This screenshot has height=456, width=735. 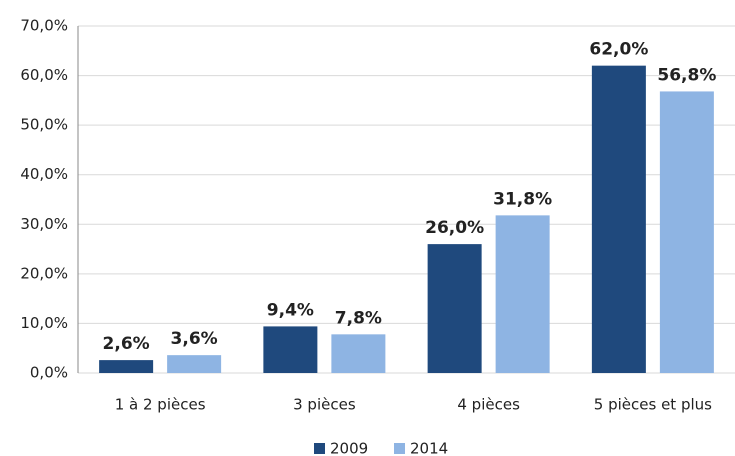 I want to click on value-label: 7,8%, so click(x=358, y=318).